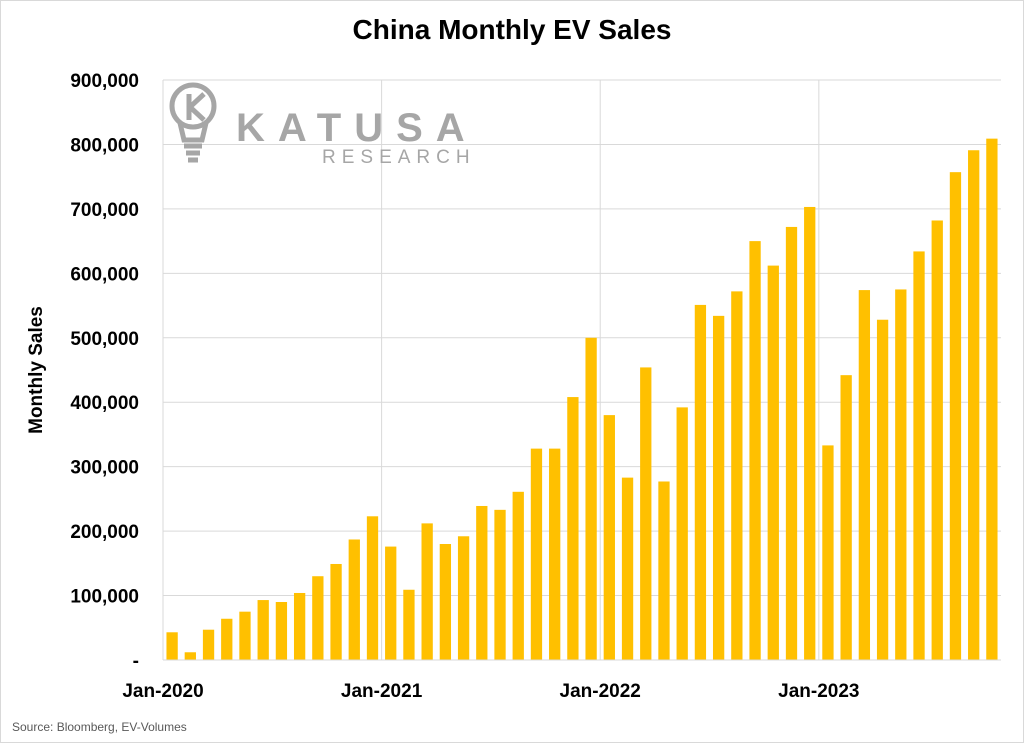 The image size is (1024, 743). I want to click on y-tick-label: 300,000, so click(104, 468).